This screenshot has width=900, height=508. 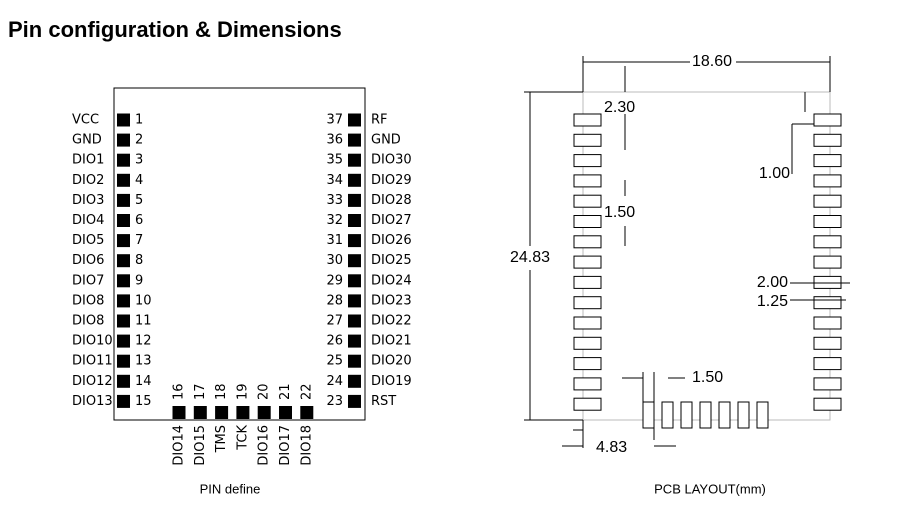 I want to click on dimension-label: 2.30, so click(x=619, y=107).